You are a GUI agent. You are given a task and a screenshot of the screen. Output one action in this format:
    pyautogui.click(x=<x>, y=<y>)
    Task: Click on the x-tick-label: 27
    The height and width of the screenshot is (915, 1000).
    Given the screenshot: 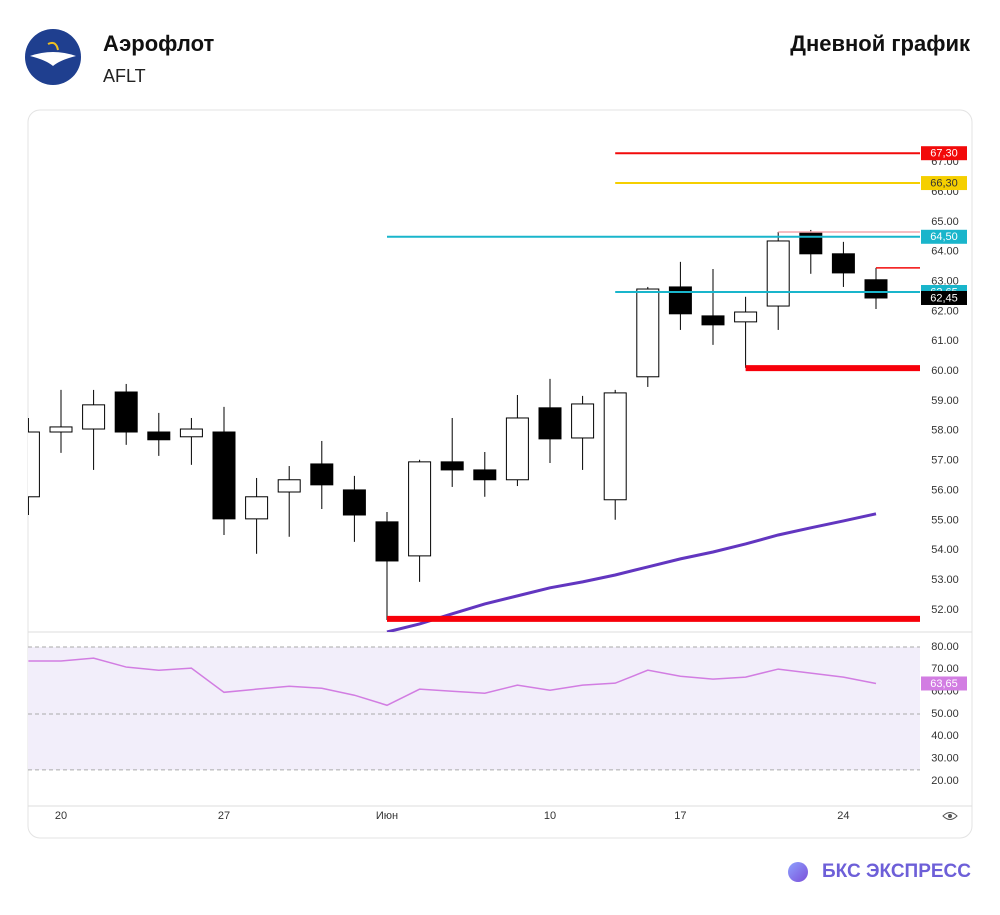 What is the action you would take?
    pyautogui.click(x=224, y=816)
    